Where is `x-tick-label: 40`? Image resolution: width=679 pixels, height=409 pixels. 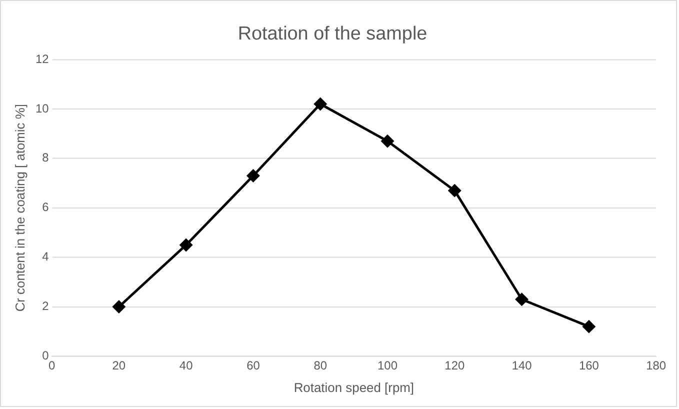
x-tick-label: 40 is located at coordinates (186, 365).